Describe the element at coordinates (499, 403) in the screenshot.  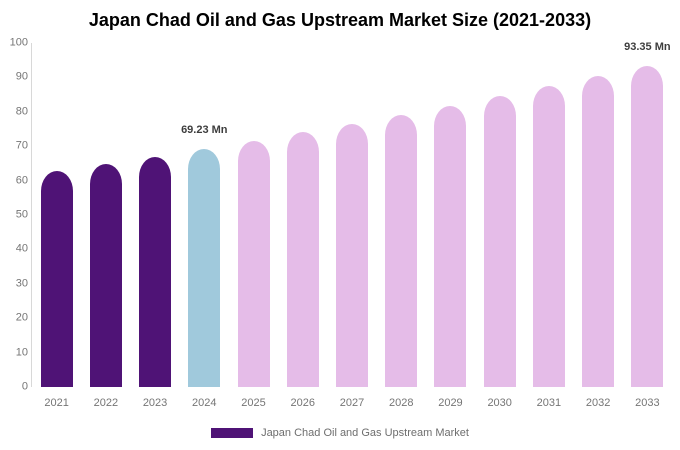
I see `x-label-2030: 2030` at that location.